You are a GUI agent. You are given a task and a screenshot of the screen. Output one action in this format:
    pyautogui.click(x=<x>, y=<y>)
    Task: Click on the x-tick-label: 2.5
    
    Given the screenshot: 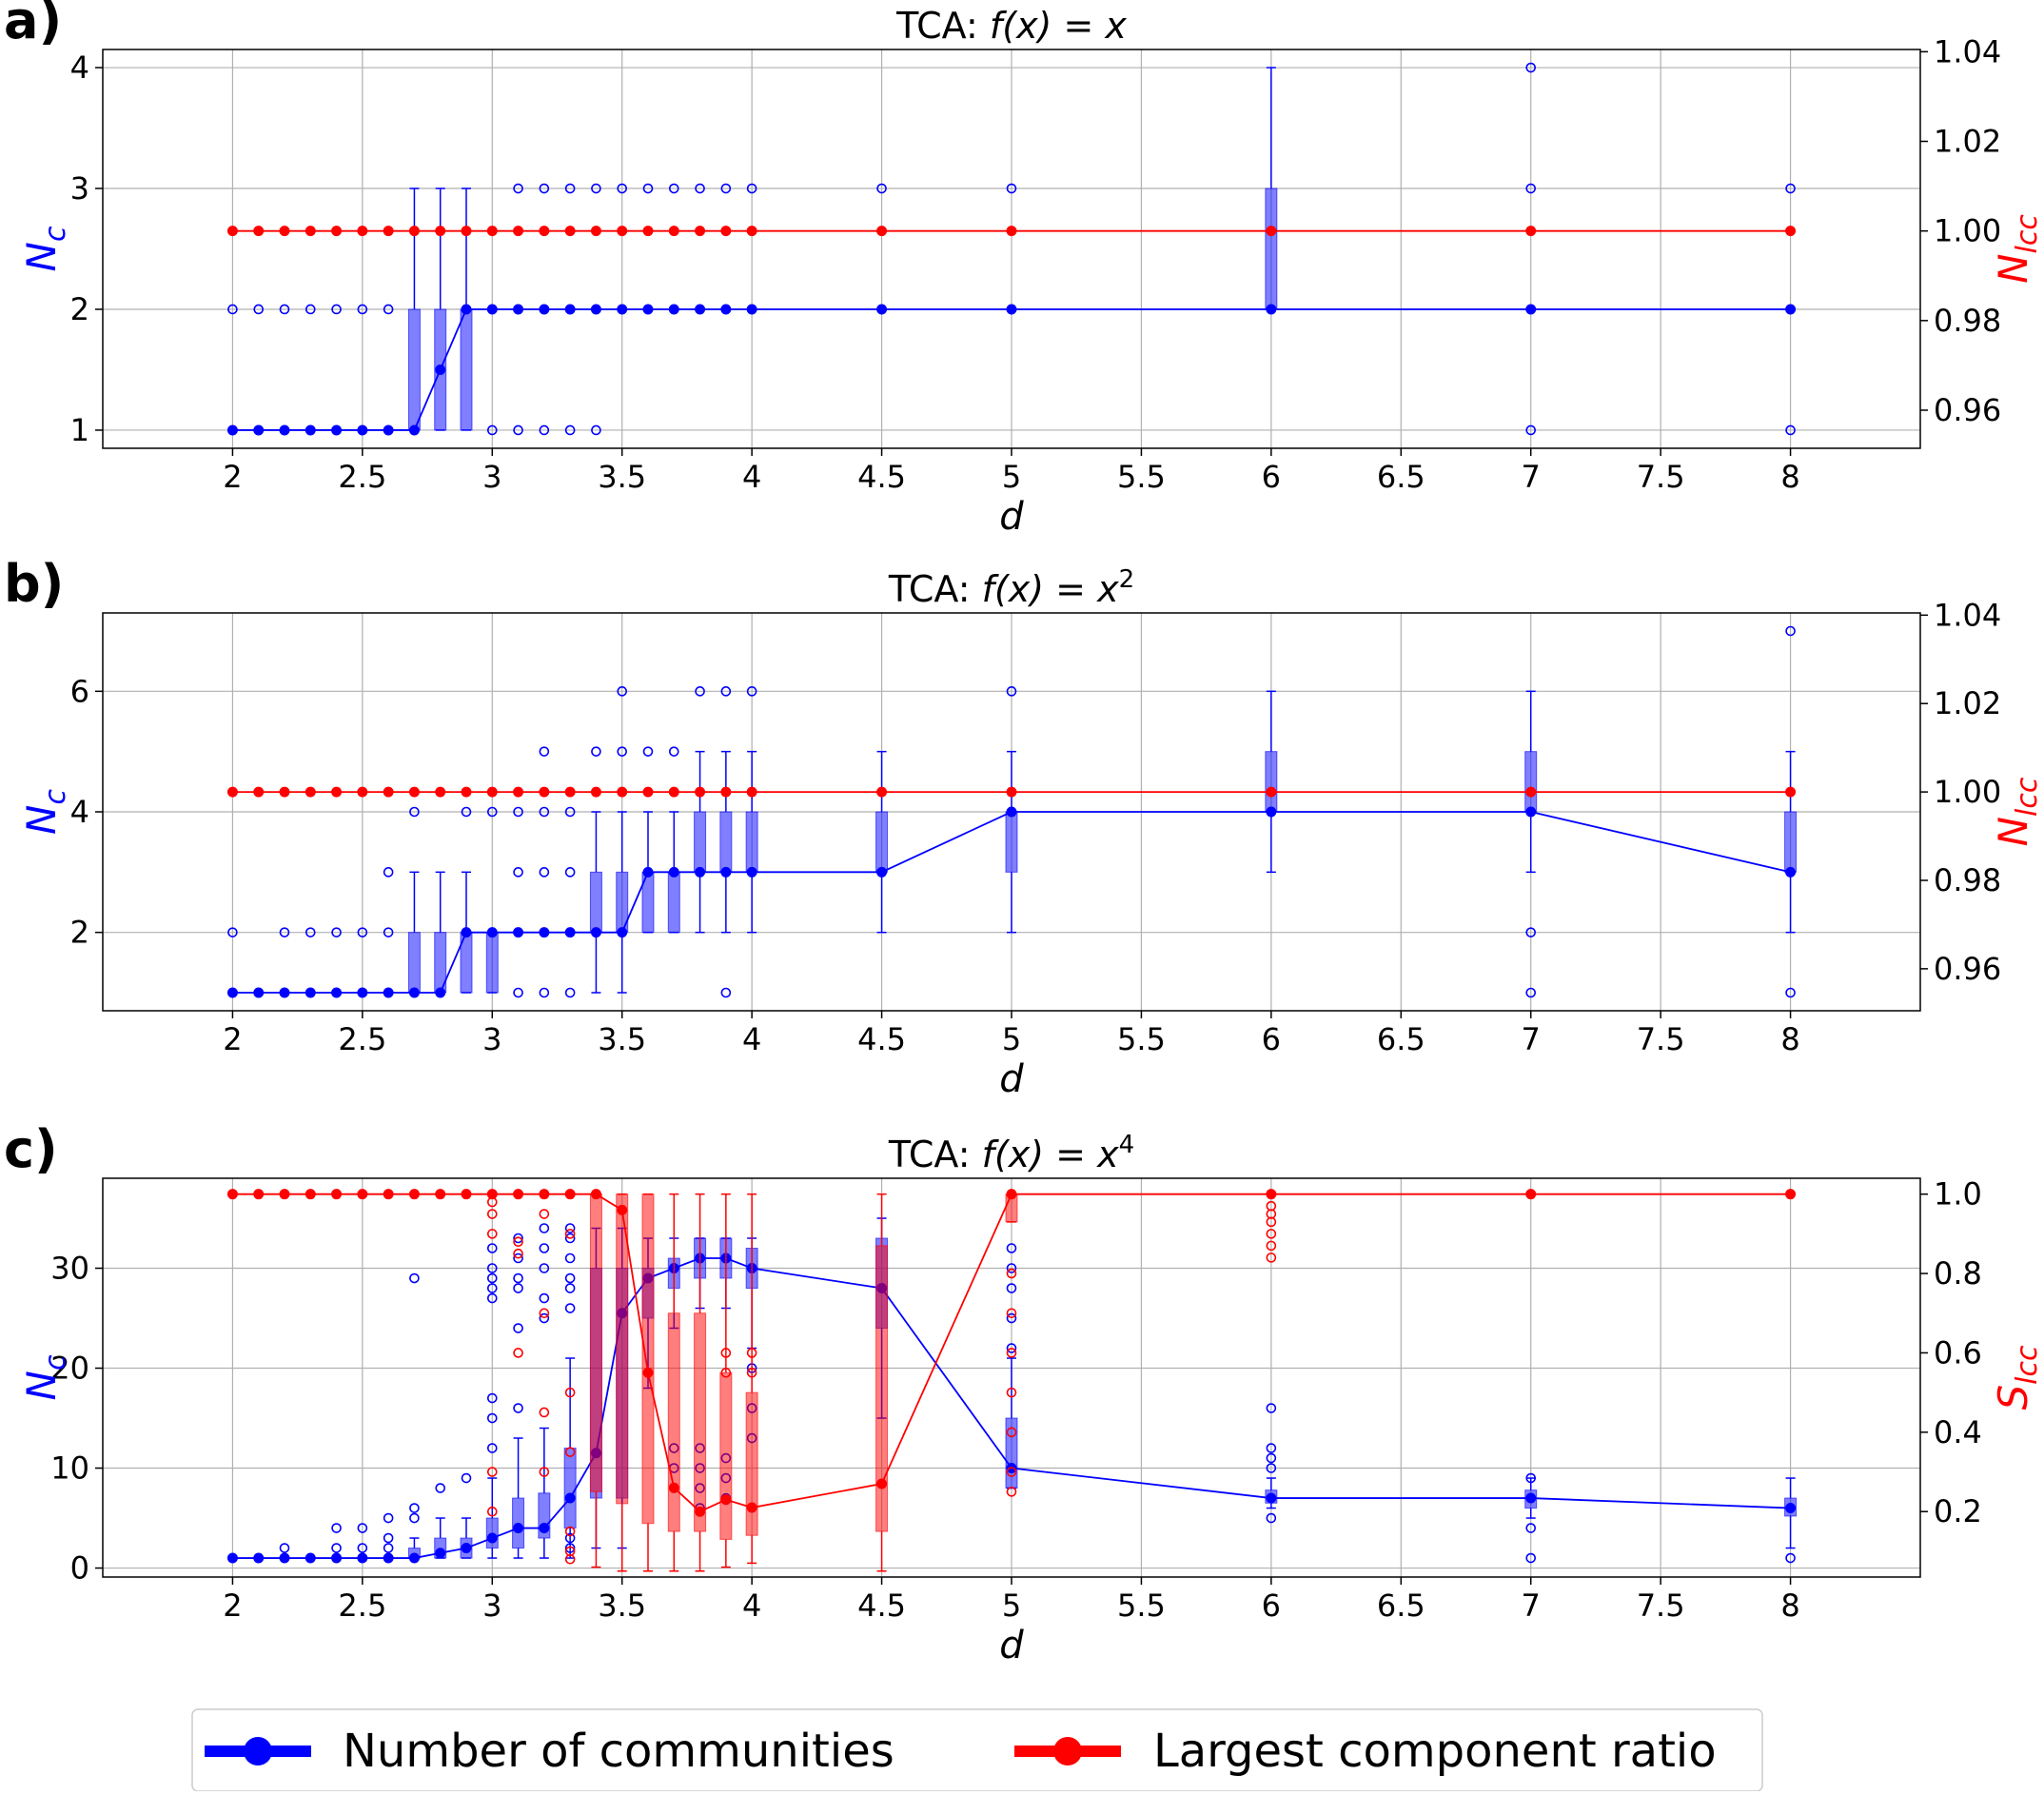 What is the action you would take?
    pyautogui.click(x=362, y=1039)
    